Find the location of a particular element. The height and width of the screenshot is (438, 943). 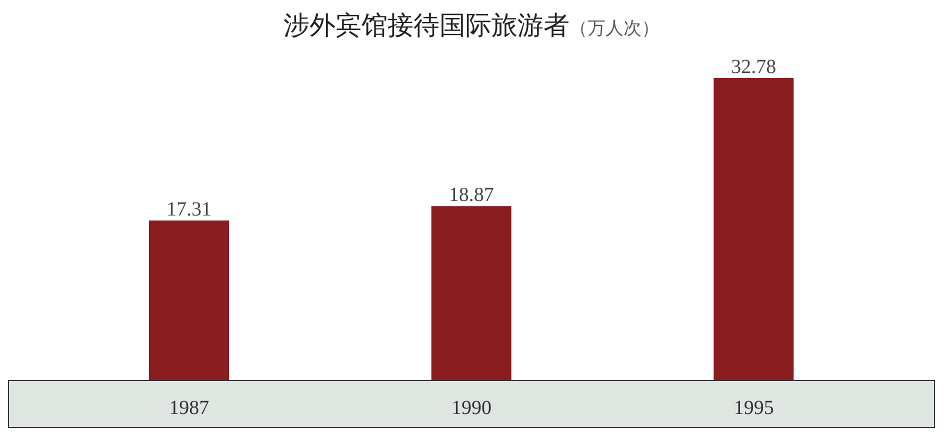

data-label: 18.87 is located at coordinates (471, 195).